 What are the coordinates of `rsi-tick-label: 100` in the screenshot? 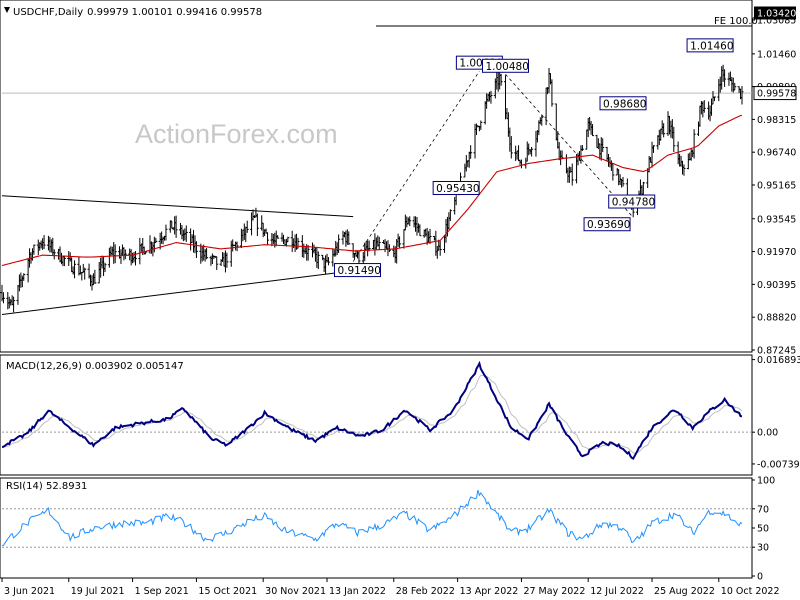 It's located at (766, 481).